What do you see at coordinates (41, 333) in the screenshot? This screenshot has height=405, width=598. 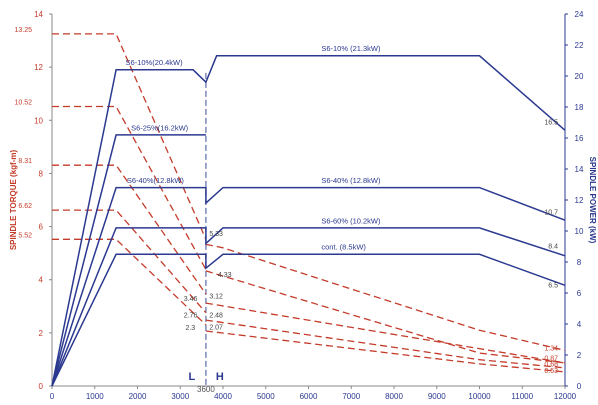 I see `y-left-tick-label: 2` at bounding box center [41, 333].